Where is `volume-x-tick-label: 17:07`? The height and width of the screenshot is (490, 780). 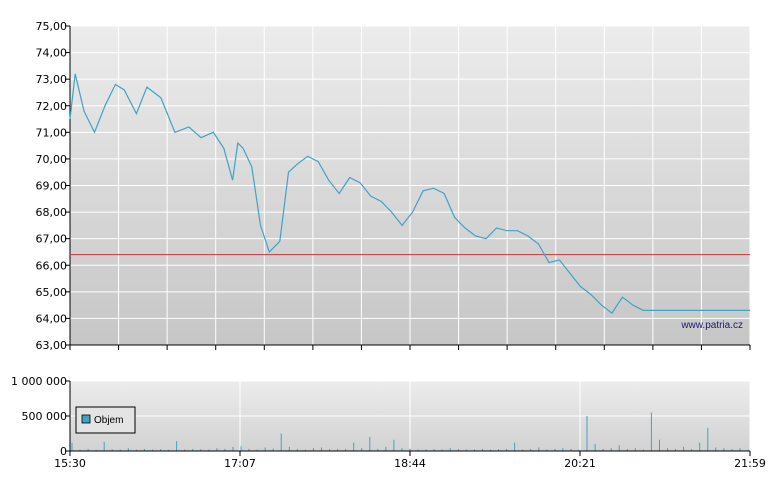 volume-x-tick-label: 17:07 is located at coordinates (240, 463).